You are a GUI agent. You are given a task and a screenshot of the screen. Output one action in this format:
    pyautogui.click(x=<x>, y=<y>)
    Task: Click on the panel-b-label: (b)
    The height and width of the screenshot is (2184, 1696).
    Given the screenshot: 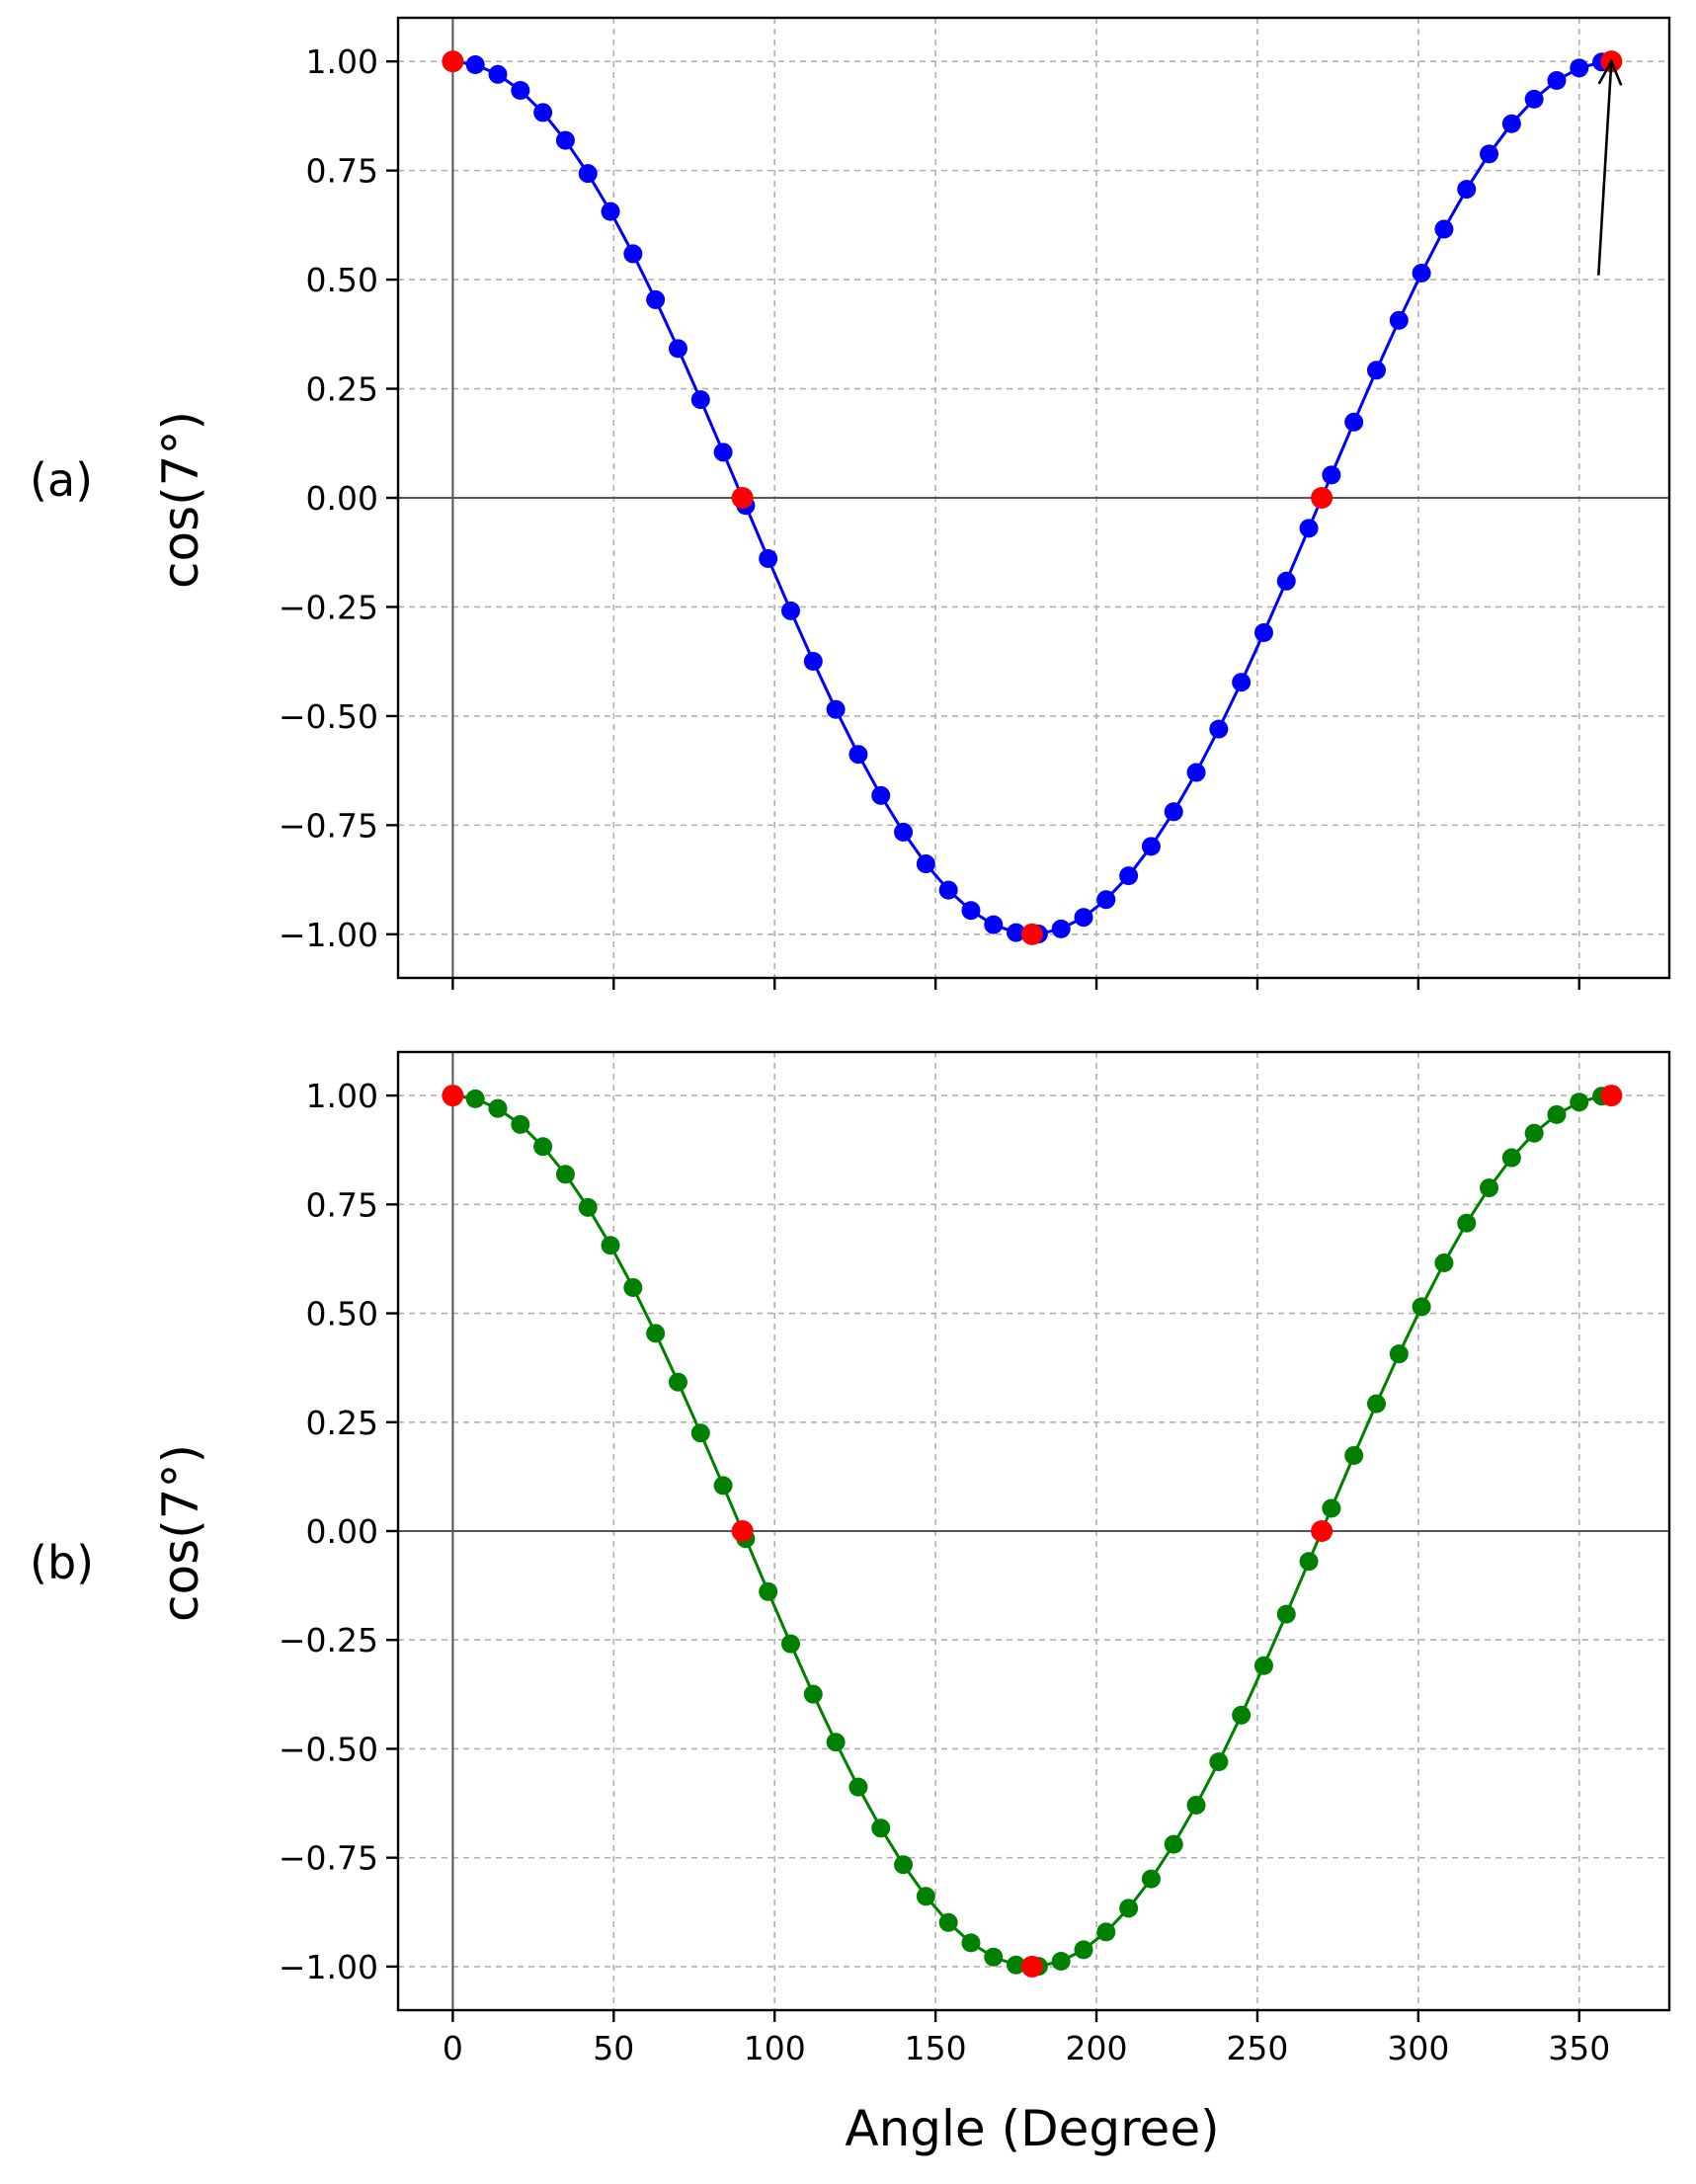 What is the action you would take?
    pyautogui.click(x=62, y=1562)
    